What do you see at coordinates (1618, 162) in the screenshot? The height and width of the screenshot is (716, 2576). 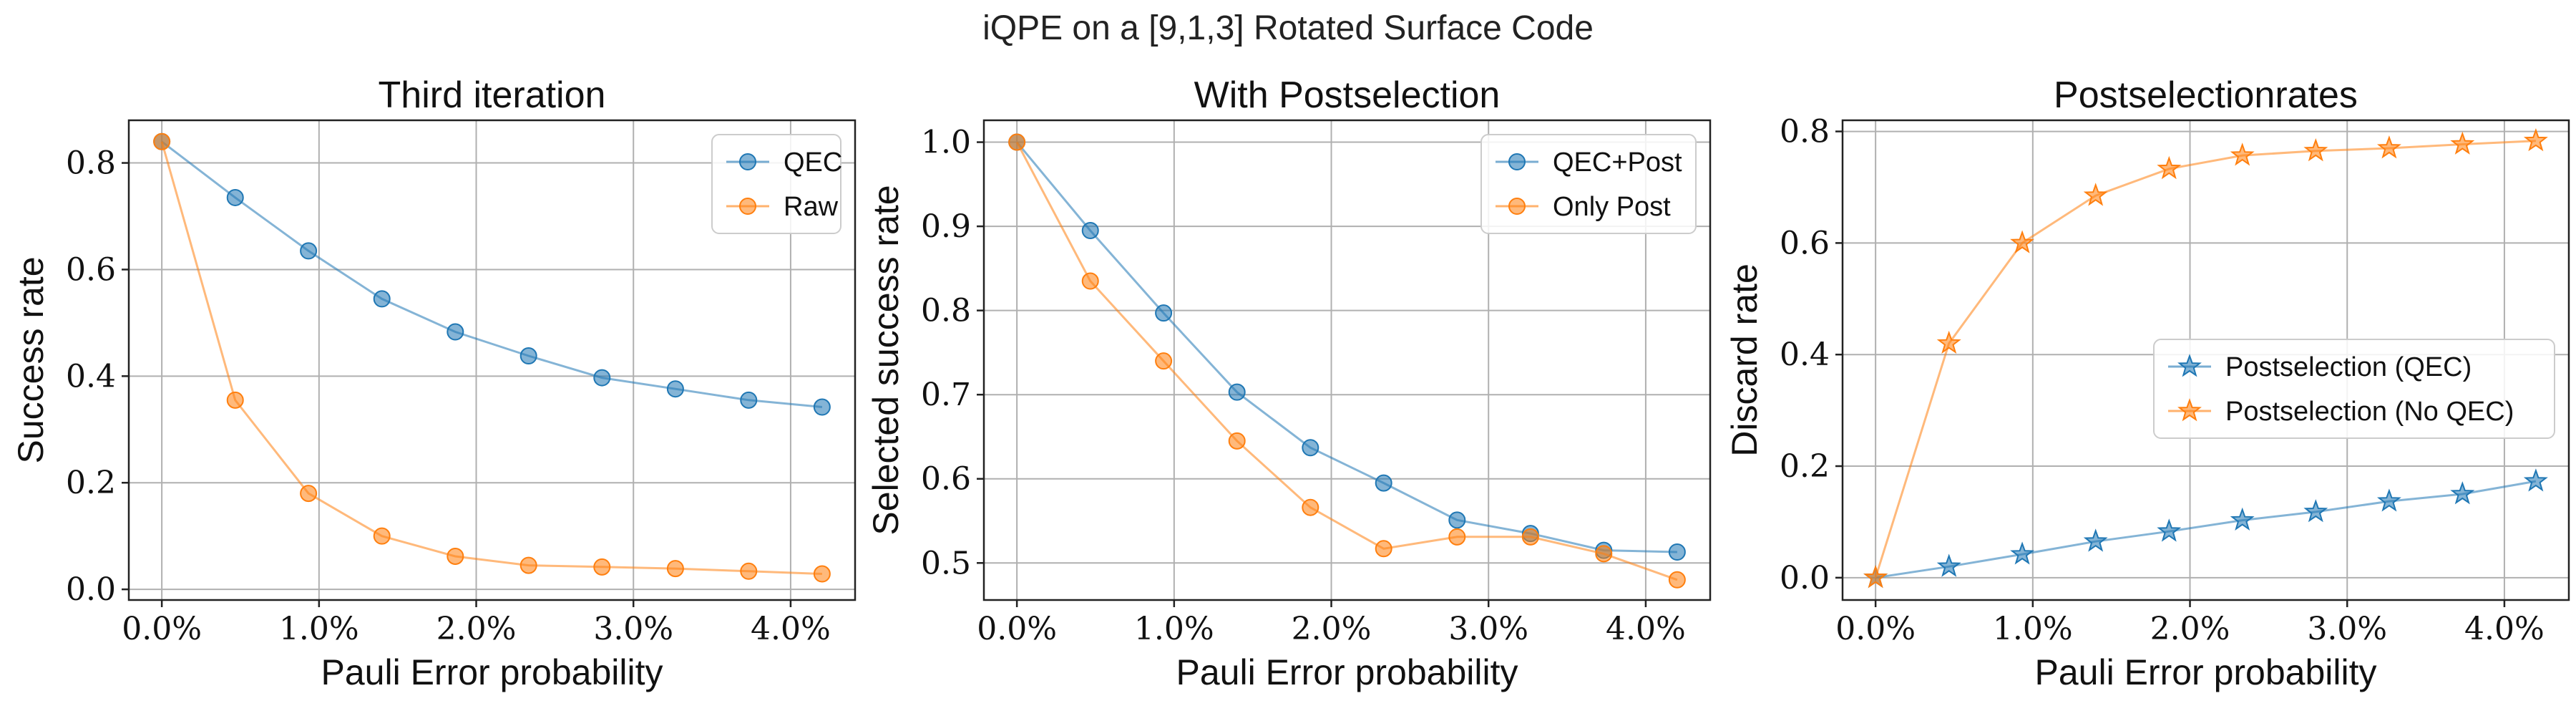 I see `legend-label: QEC+Post` at bounding box center [1618, 162].